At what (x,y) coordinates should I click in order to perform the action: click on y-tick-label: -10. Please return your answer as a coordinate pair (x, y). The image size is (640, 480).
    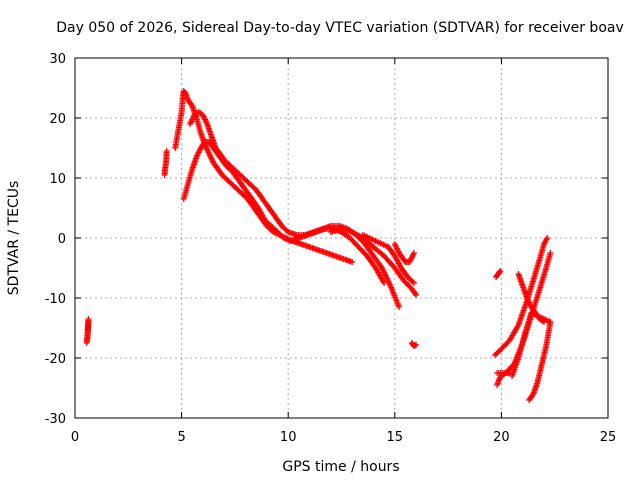
    Looking at the image, I should click on (55, 299).